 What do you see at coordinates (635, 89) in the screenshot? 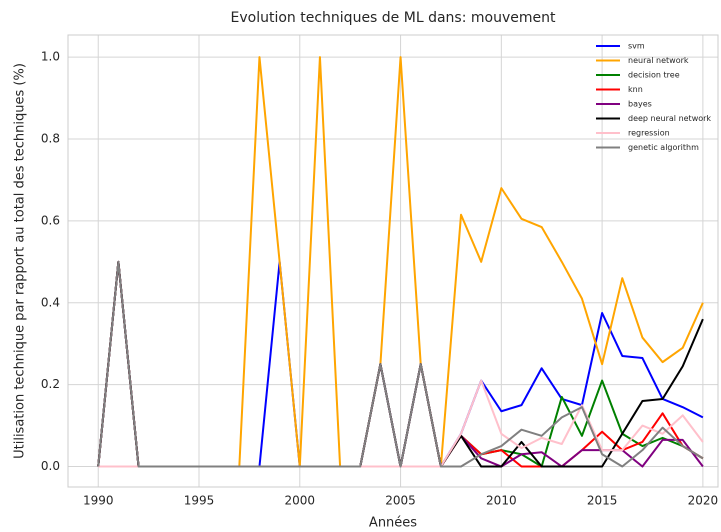
I see `legend-label: knn` at bounding box center [635, 89].